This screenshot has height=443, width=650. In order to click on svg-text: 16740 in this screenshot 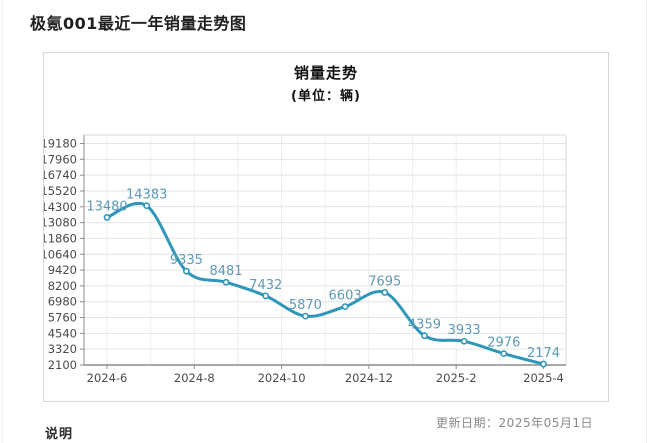, I will do `click(60, 175)`.